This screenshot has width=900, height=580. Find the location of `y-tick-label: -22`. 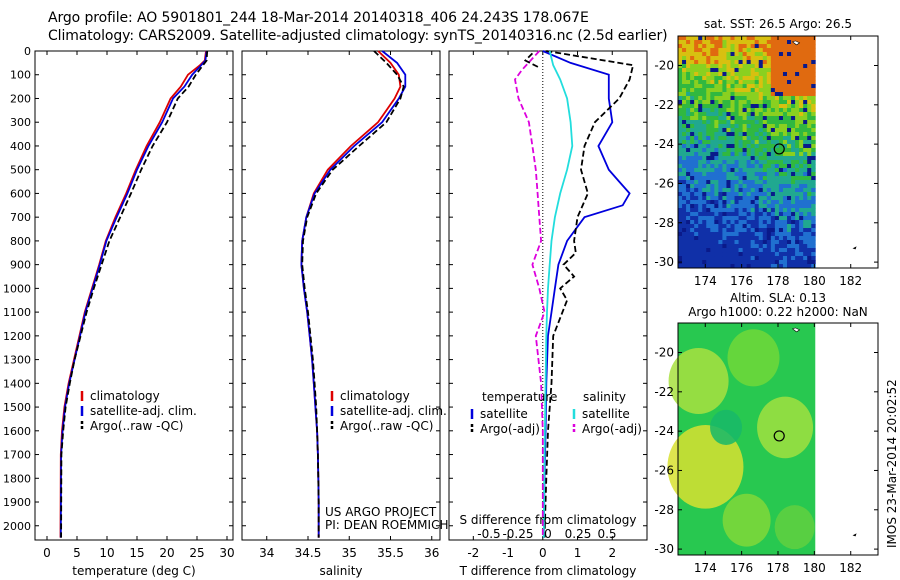

y-tick-label: -22 is located at coordinates (664, 105).